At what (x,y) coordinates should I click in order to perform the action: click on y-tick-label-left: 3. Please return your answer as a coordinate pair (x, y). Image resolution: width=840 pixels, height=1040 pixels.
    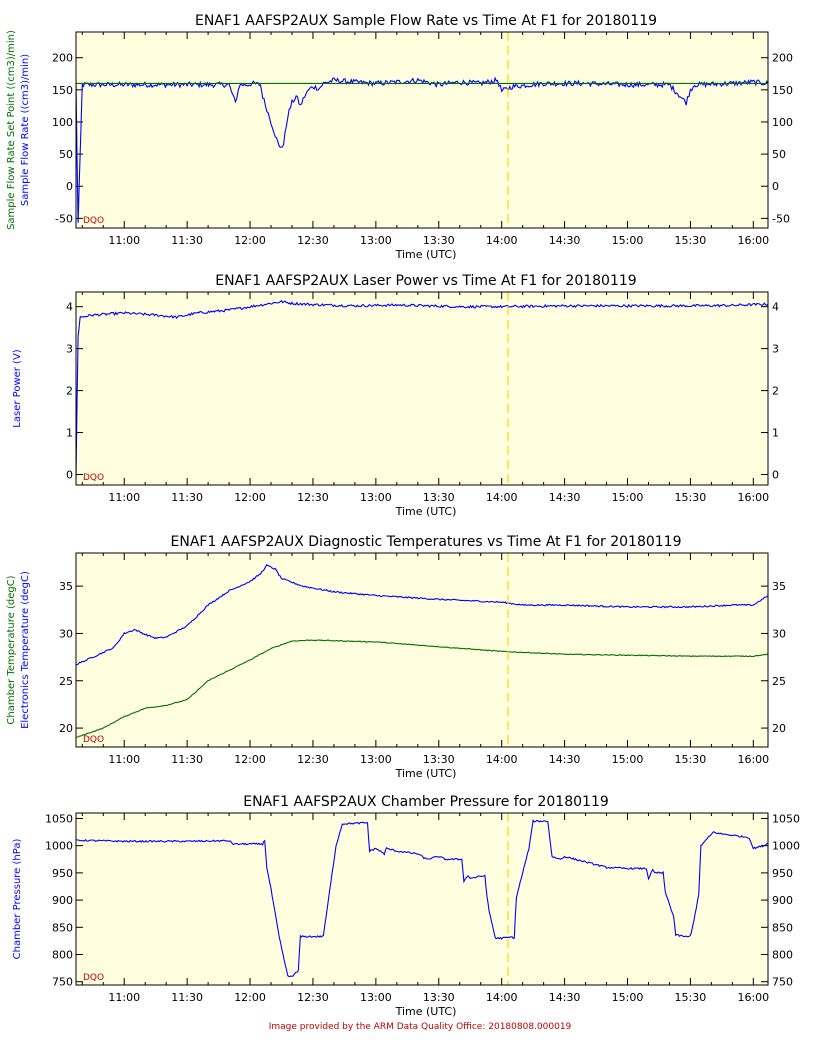
    Looking at the image, I should click on (69, 349).